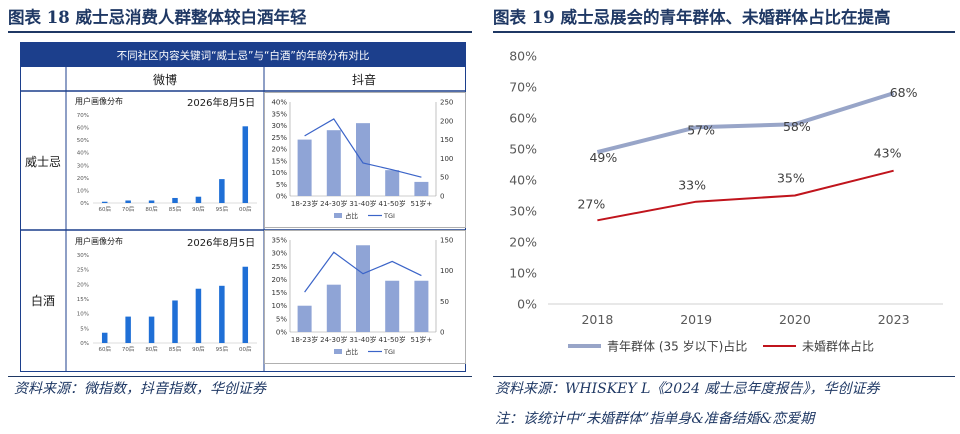  What do you see at coordinates (128, 209) in the screenshot?
I see `weibo-whiskey-xtick-label: 70后` at bounding box center [128, 209].